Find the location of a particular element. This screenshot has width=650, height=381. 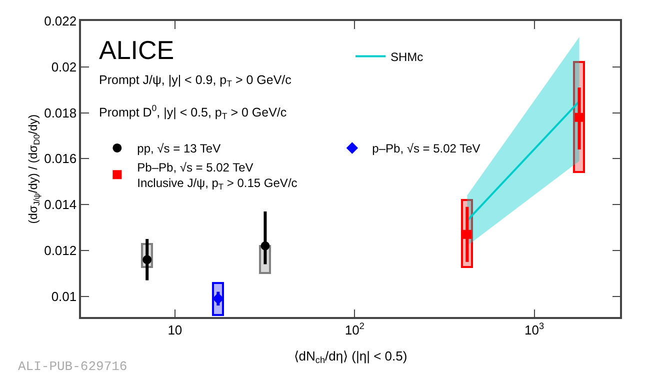

legend-label: Pb–Pb, √s = 5.02 TeV Inclusive J/ψ, p$_{T}$ > 0.15 GeV/c is located at coordinates (217, 176).